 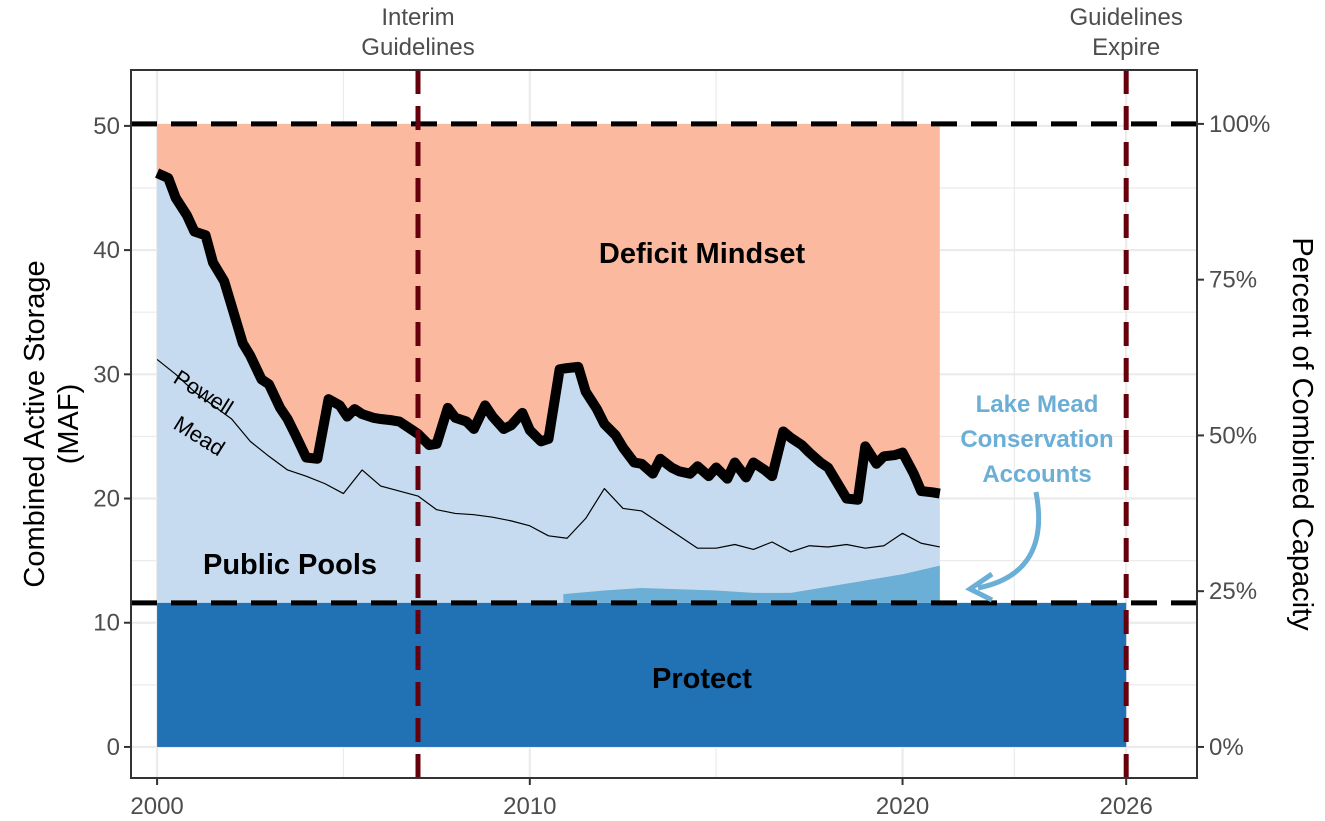 What do you see at coordinates (642, 674) in the screenshot?
I see `protect-zone-area` at bounding box center [642, 674].